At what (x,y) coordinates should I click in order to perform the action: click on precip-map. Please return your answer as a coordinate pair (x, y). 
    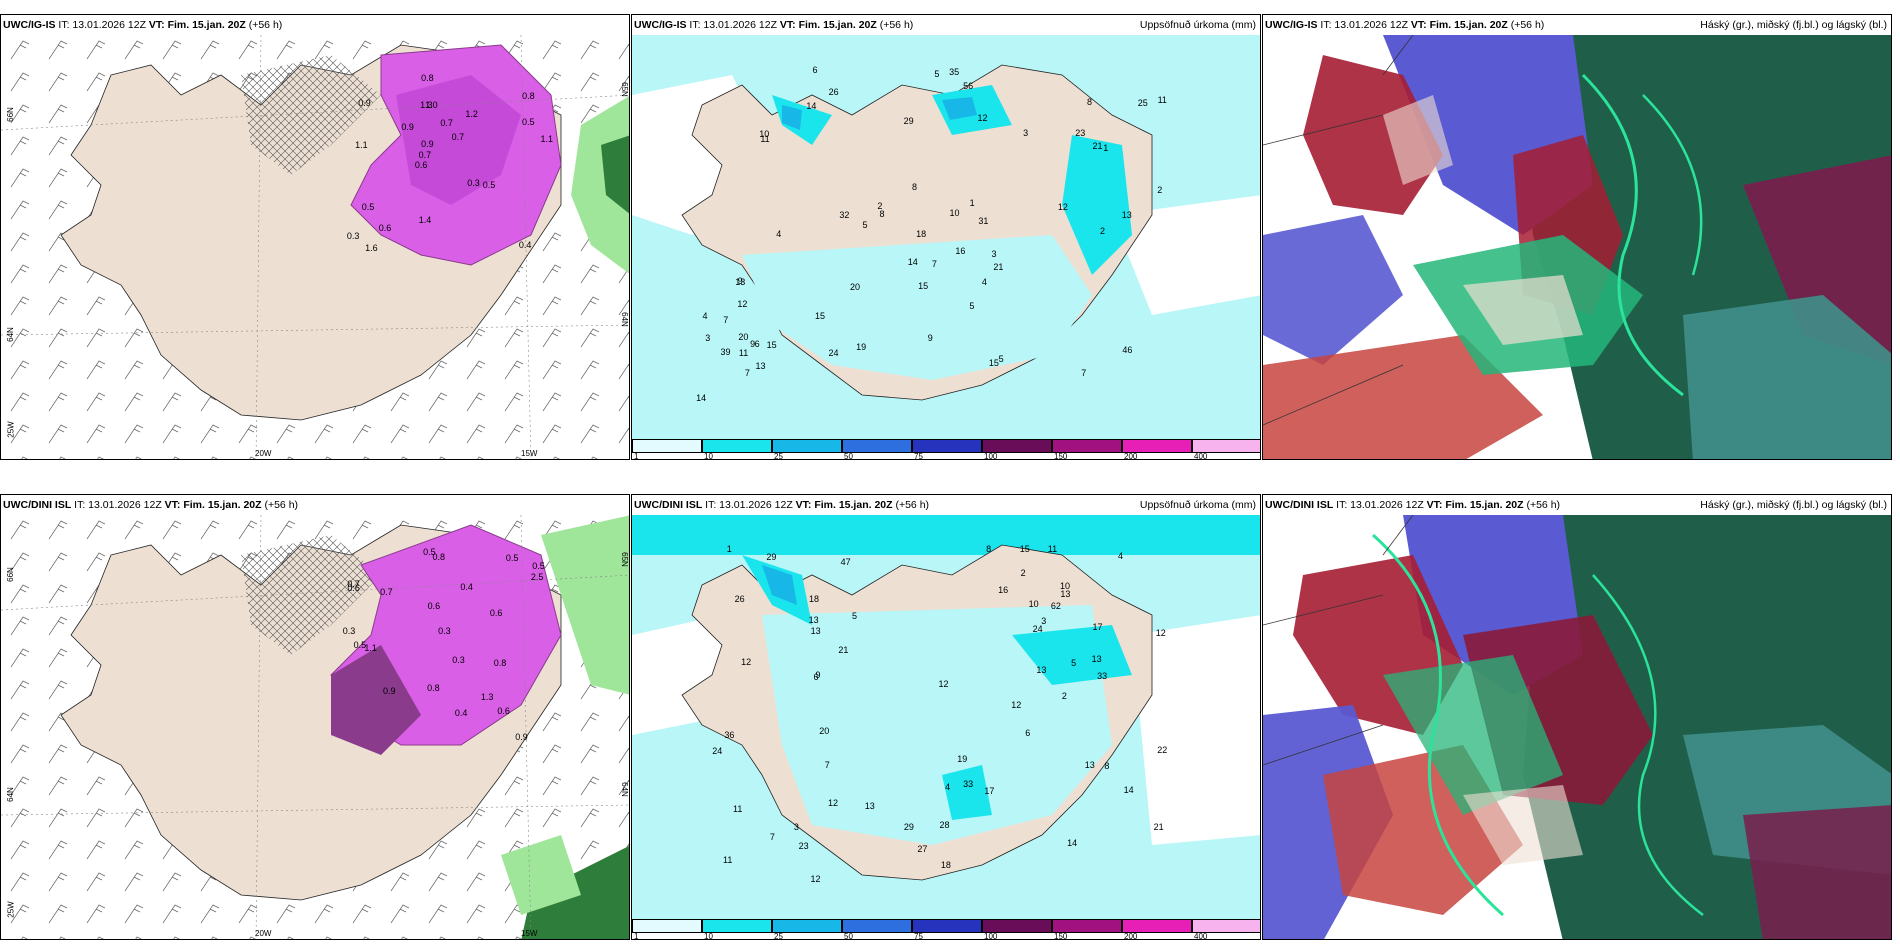
    Looking at the image, I should click on (946, 718).